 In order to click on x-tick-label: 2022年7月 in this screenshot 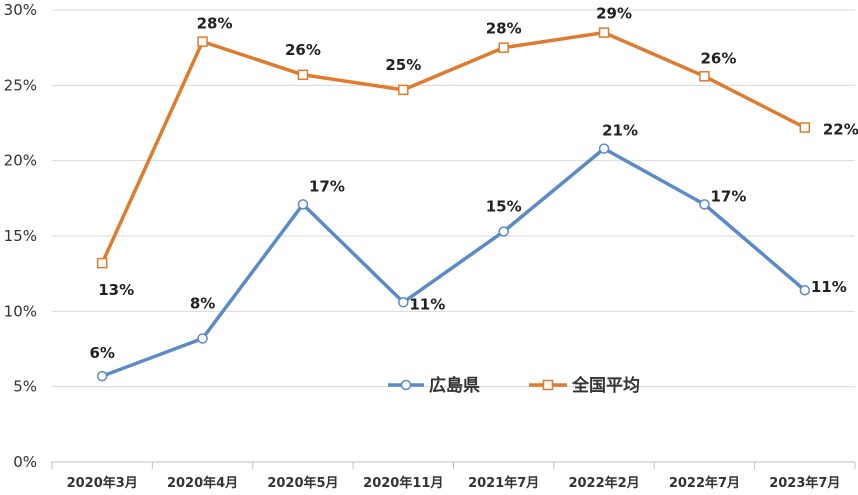, I will do `click(704, 483)`.